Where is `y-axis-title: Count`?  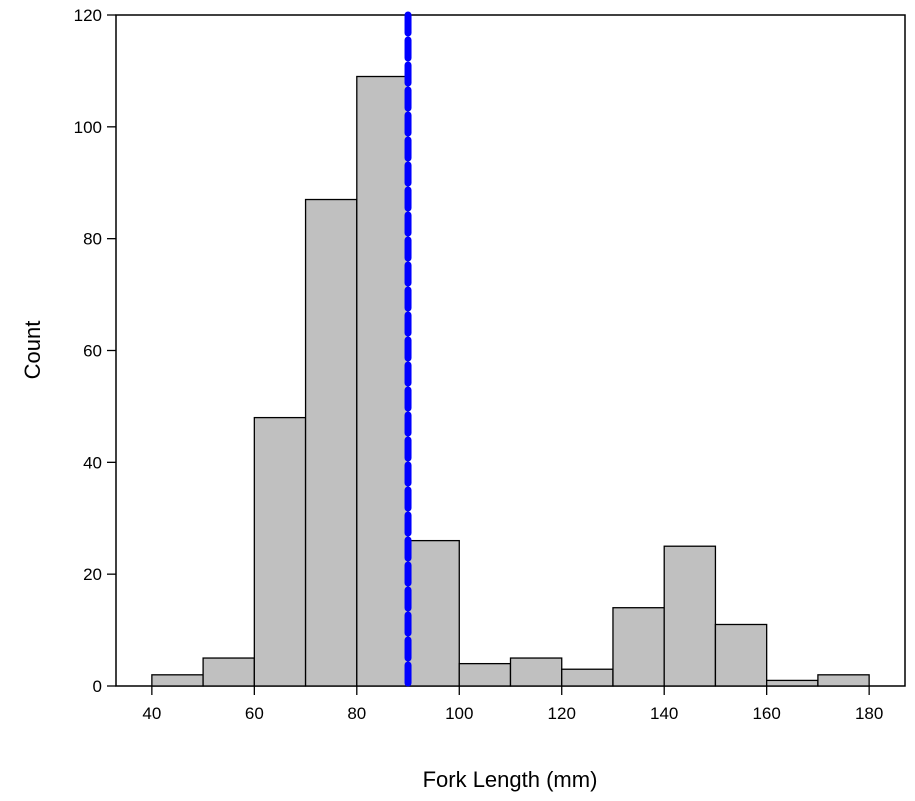 y-axis-title: Count is located at coordinates (32, 350).